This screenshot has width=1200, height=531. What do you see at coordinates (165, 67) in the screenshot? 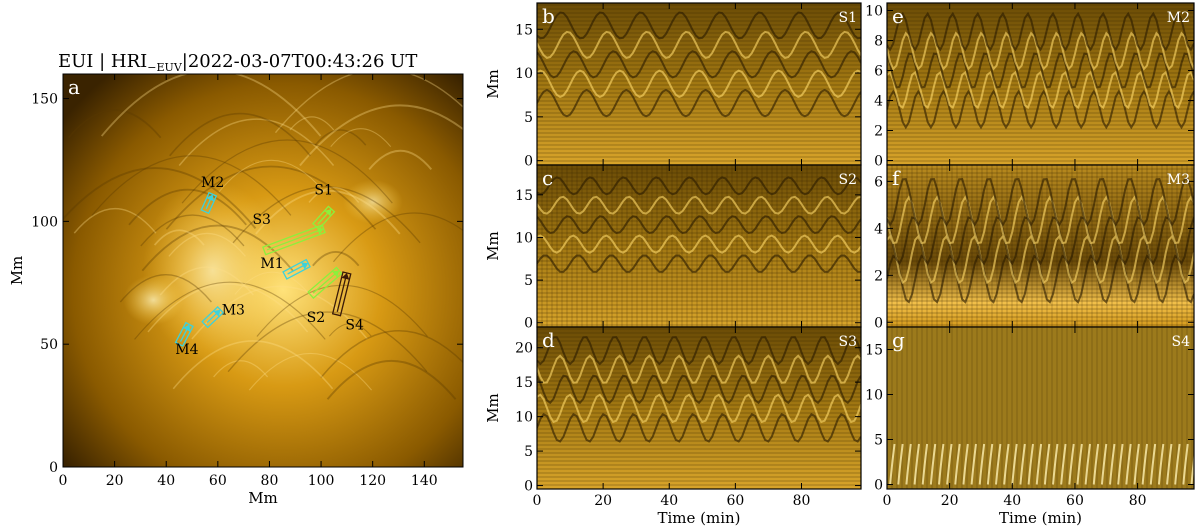
I see `title-sub: −EUV` at bounding box center [165, 67].